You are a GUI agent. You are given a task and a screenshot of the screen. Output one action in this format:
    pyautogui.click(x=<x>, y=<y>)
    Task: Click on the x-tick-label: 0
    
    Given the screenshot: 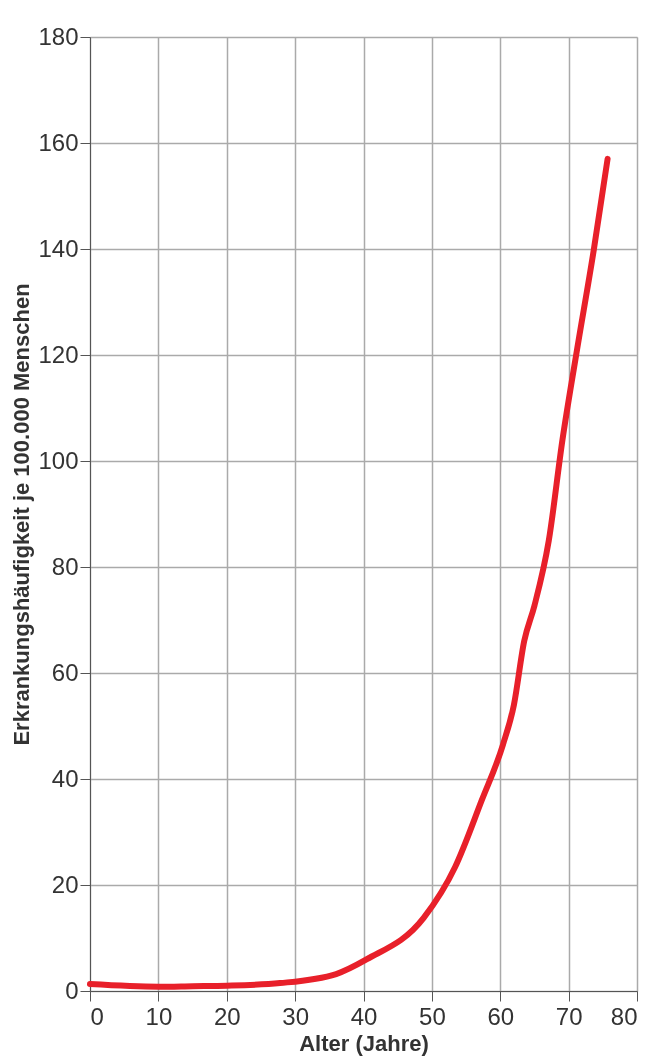 What is the action you would take?
    pyautogui.click(x=97, y=1016)
    